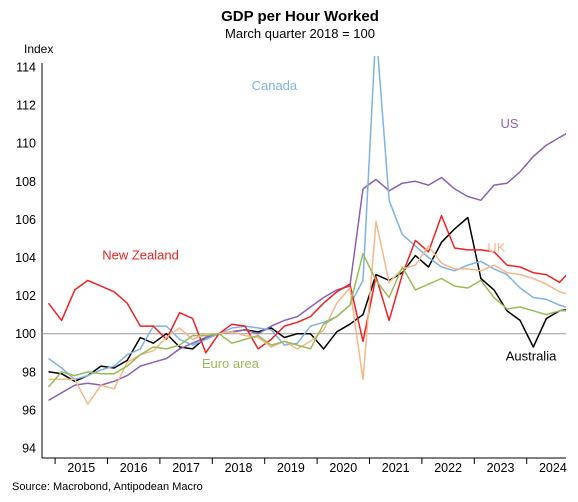 This screenshot has width=578, height=502. What do you see at coordinates (496, 247) in the screenshot?
I see `series-label-uk: UK` at bounding box center [496, 247].